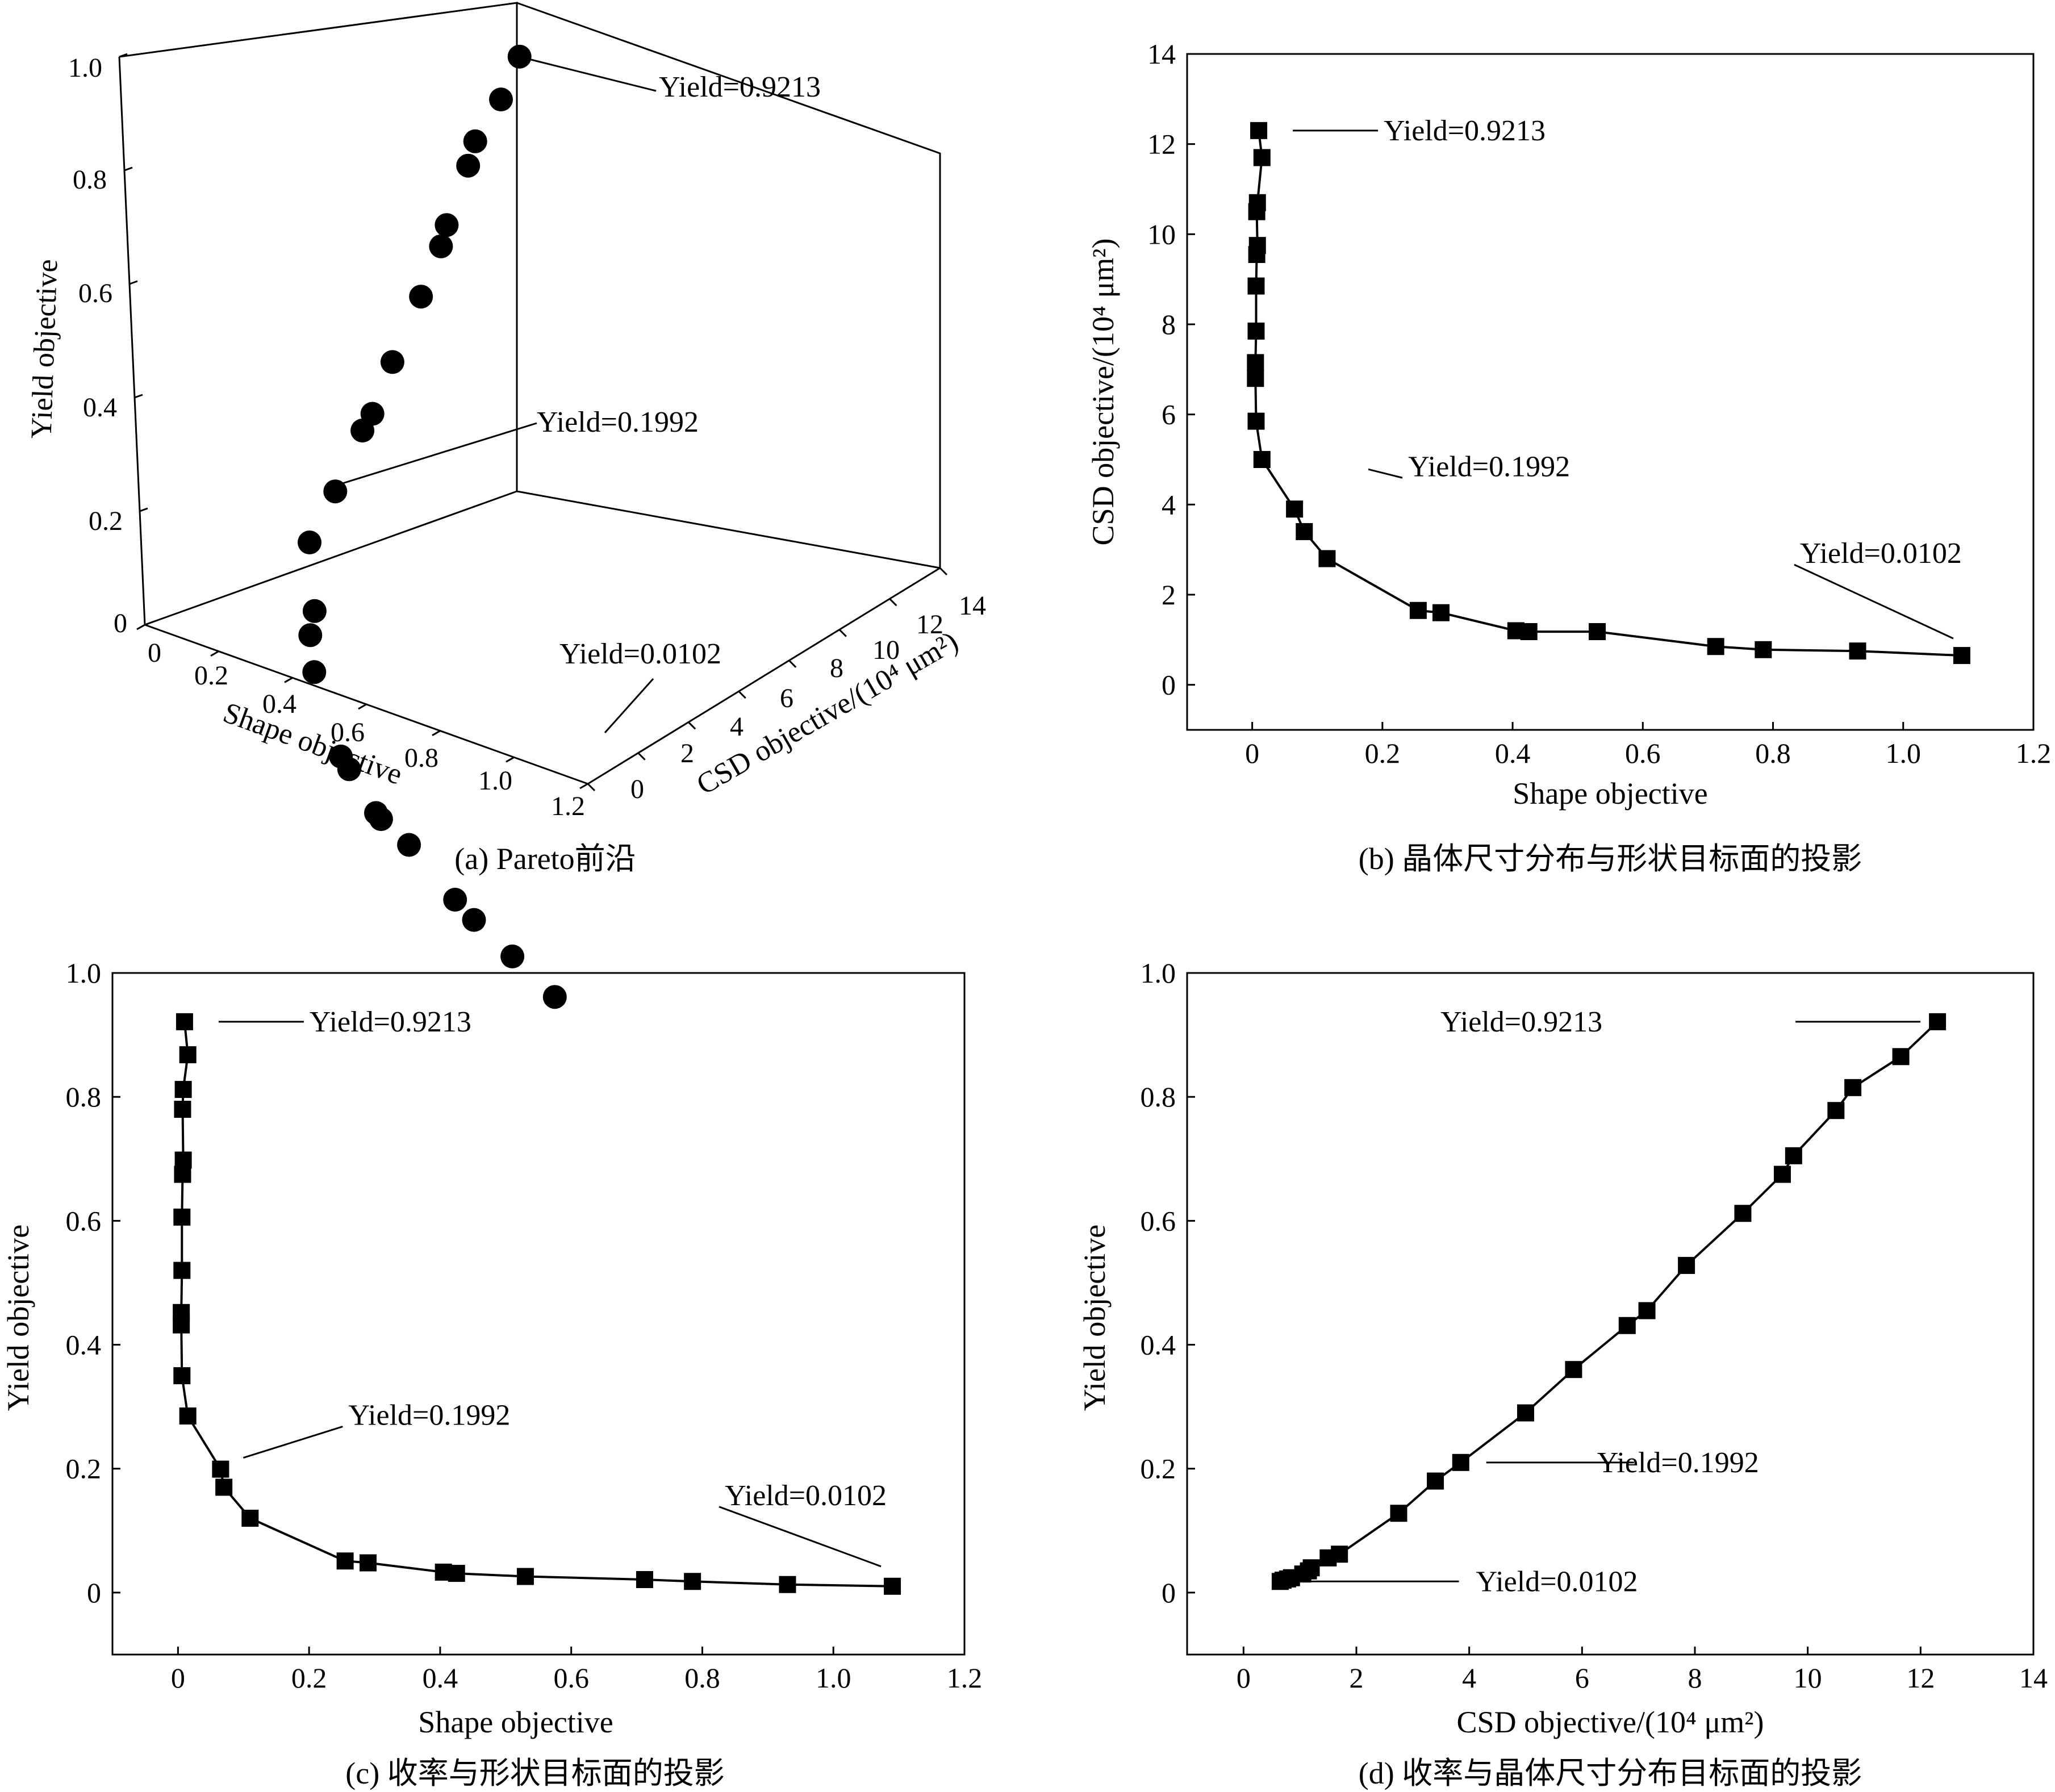  I want to click on chart-d-yticks: 0 0.2 0.4 0.6 0.8 1.0, so click(1168, 1283).